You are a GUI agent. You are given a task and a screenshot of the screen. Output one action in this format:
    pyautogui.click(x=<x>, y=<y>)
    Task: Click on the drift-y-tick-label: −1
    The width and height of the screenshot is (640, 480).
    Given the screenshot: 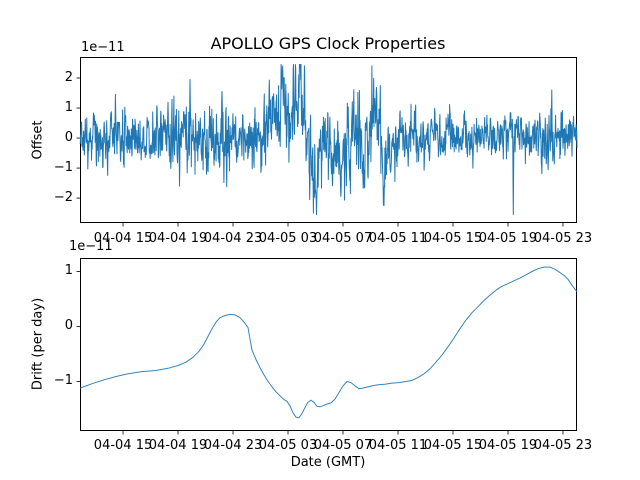 What is the action you would take?
    pyautogui.click(x=63, y=381)
    